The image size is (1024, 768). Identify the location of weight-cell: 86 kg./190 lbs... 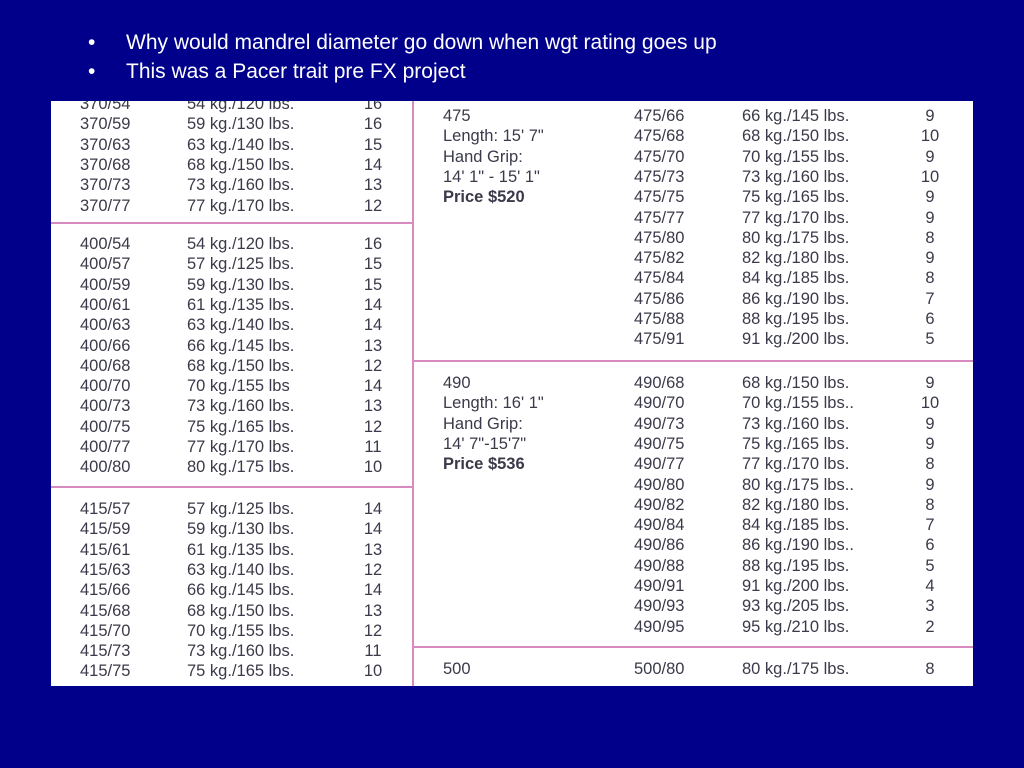
(798, 545).